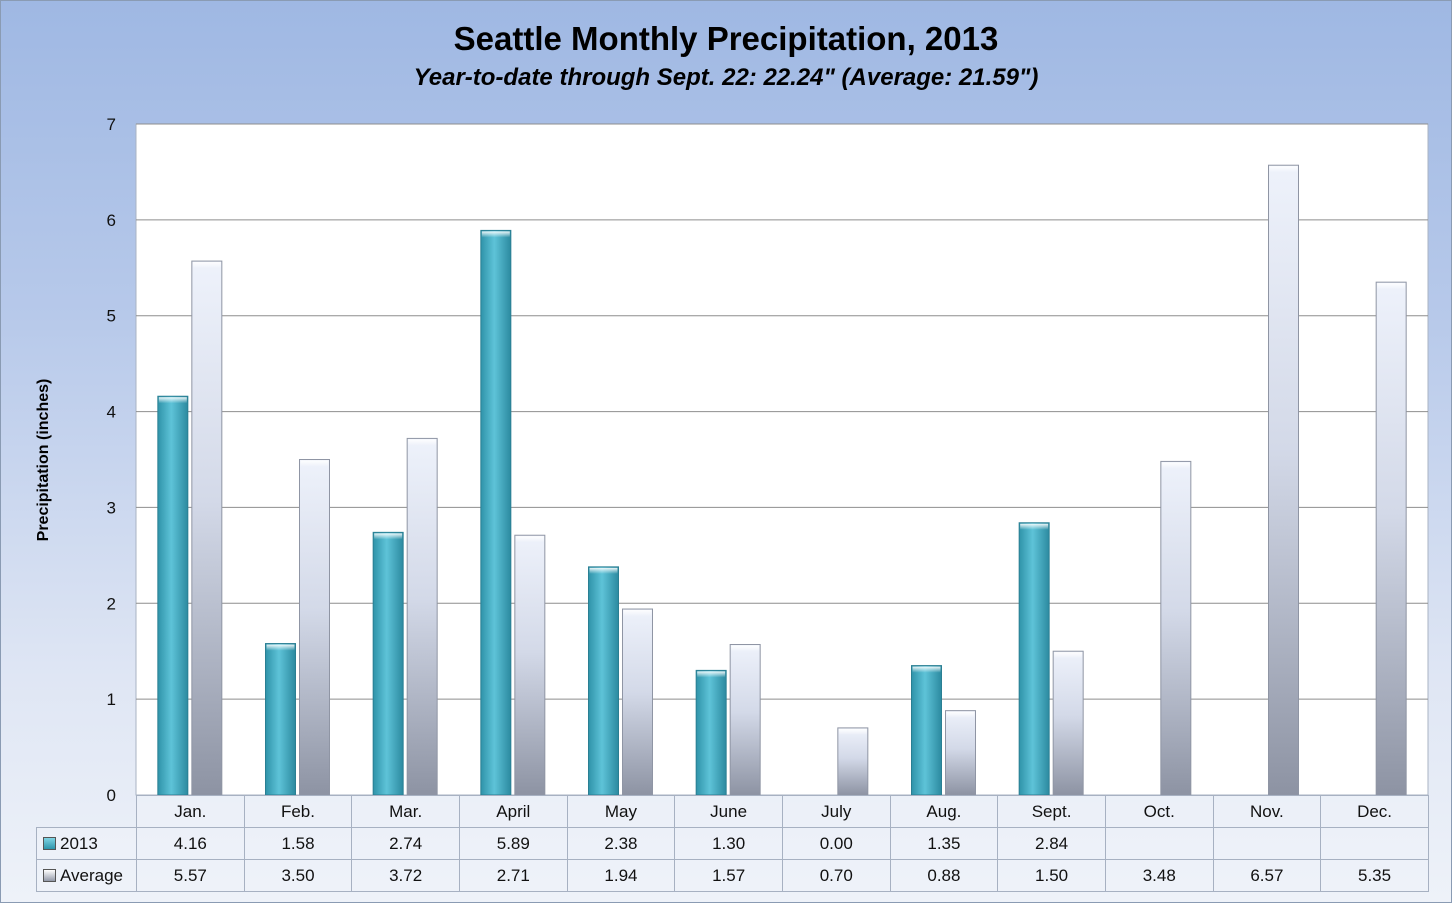  Describe the element at coordinates (298, 843) in the screenshot. I see `data-label: 1.58` at that location.